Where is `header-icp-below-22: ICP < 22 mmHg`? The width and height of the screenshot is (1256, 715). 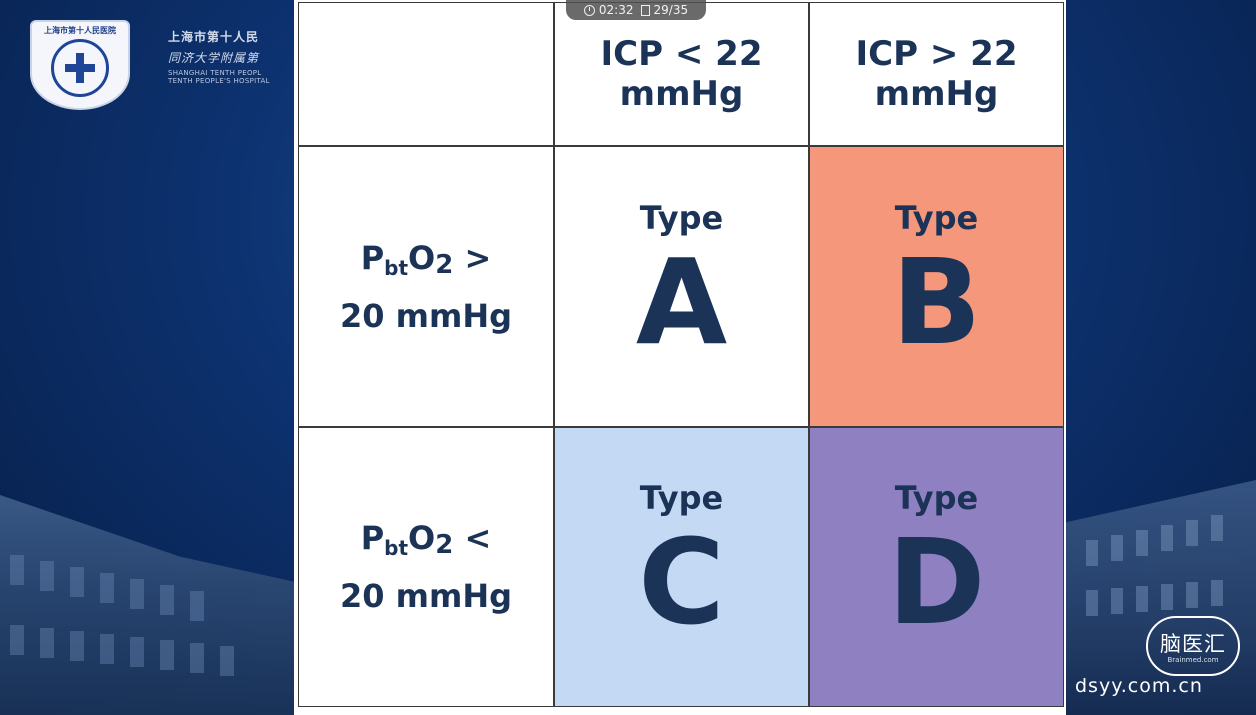 header-icp-below-22: ICP < 22 mmHg is located at coordinates (681, 74).